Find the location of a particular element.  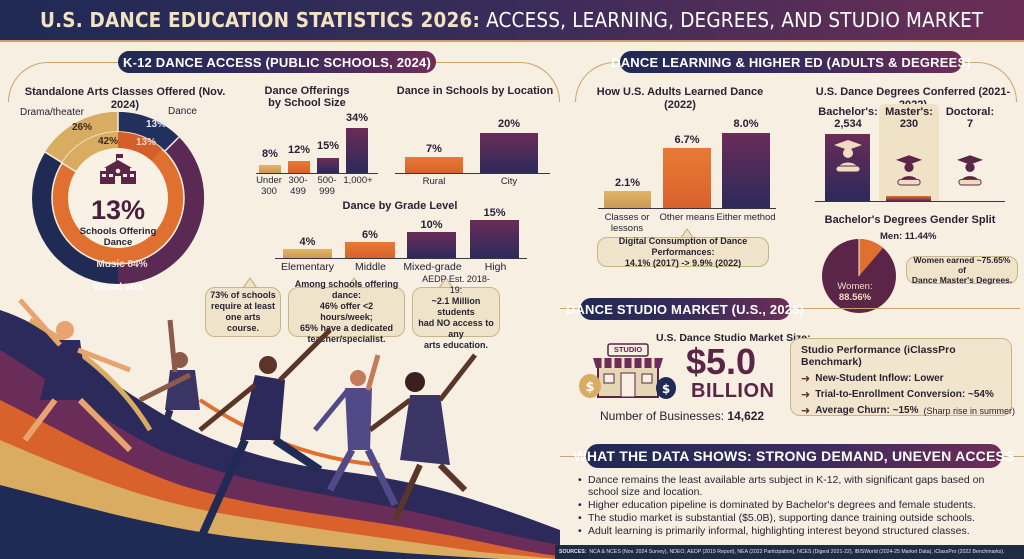

callout-3-tail is located at coordinates (446, 282).